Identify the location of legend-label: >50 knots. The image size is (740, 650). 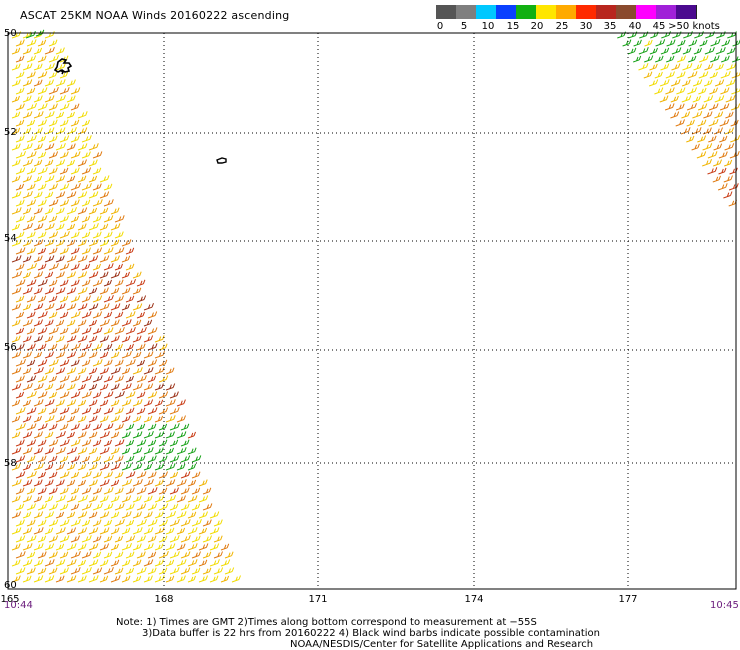
(694, 26).